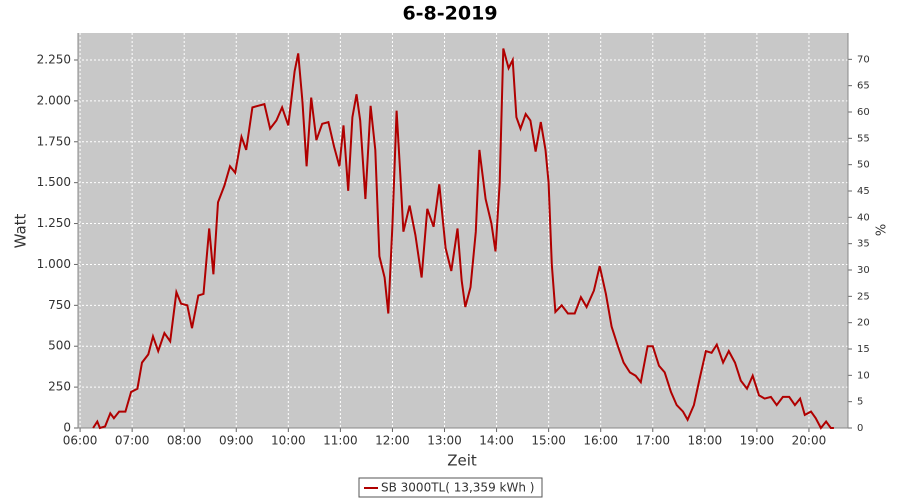  Describe the element at coordinates (54, 223) in the screenshot. I see `y-tick-label: 1.250` at that location.